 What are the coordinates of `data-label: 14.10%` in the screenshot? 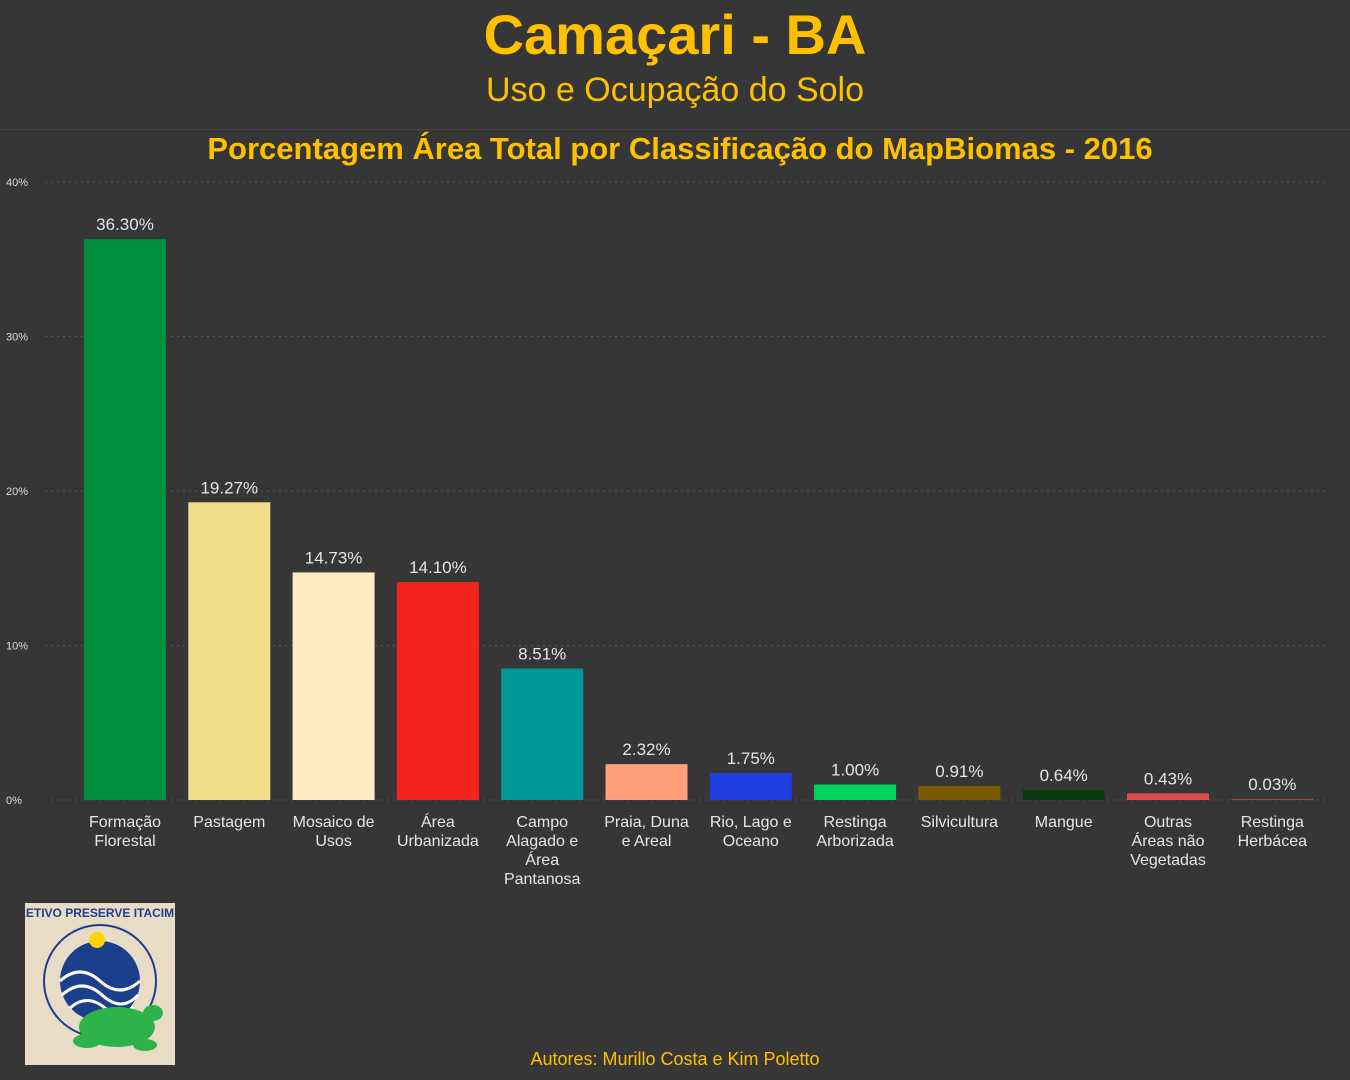 It's located at (438, 567).